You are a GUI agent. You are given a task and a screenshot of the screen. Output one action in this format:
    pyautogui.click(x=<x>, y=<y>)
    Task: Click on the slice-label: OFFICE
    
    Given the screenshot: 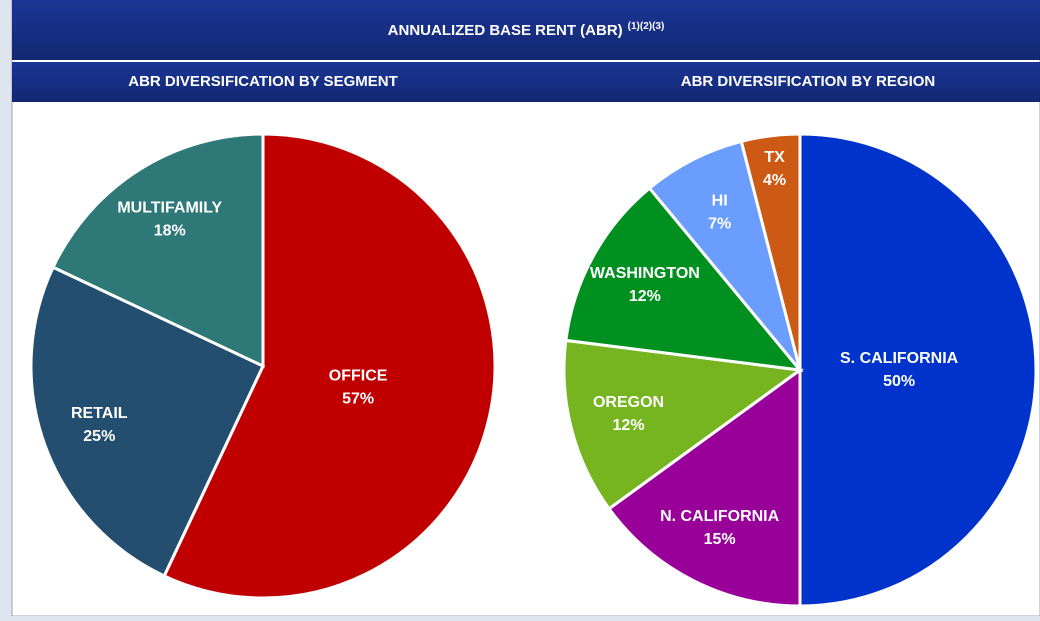 What is the action you would take?
    pyautogui.click(x=358, y=375)
    